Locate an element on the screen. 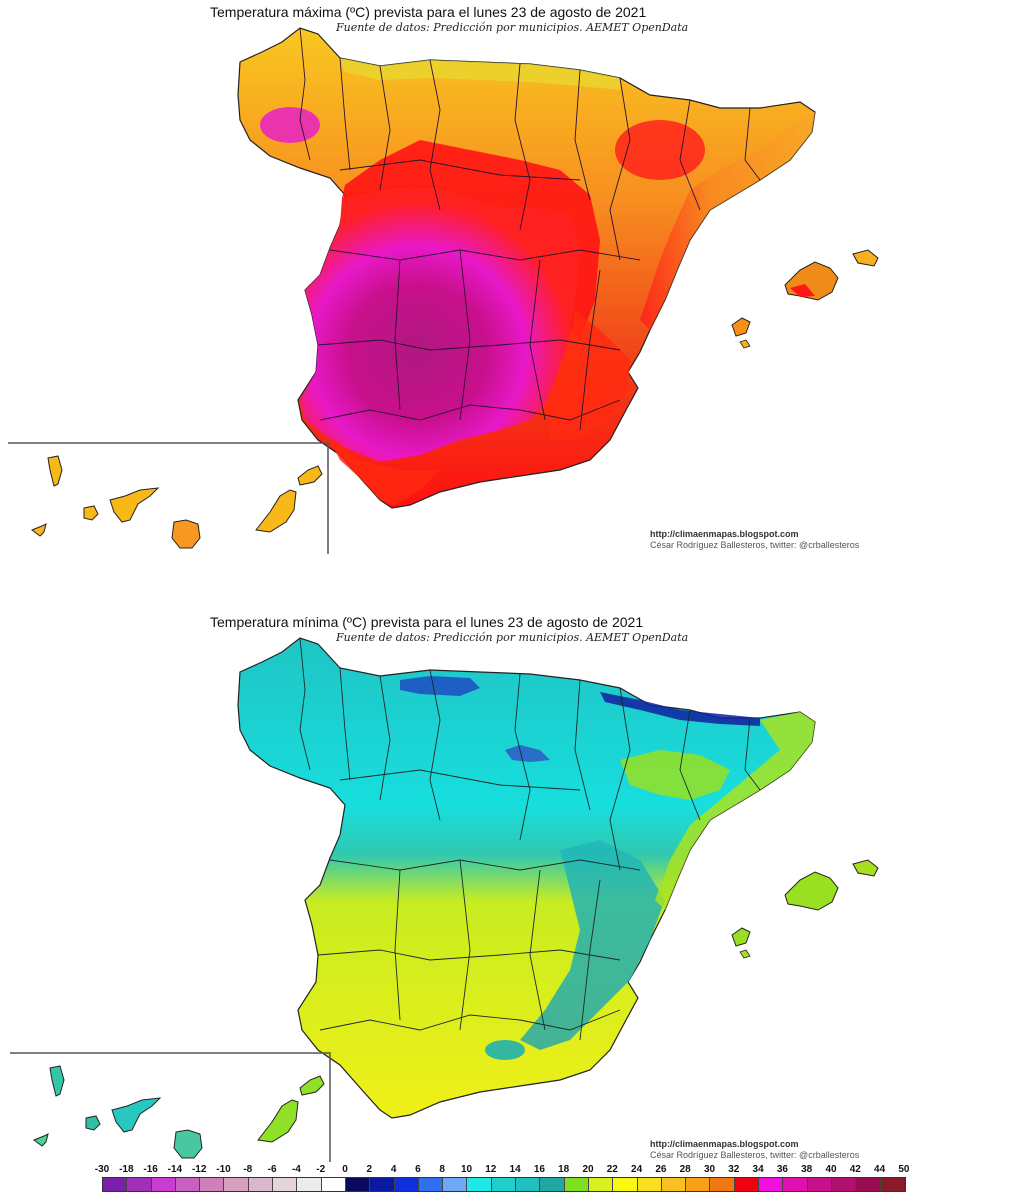  legend-tick-label: -6 is located at coordinates (272, 1169).